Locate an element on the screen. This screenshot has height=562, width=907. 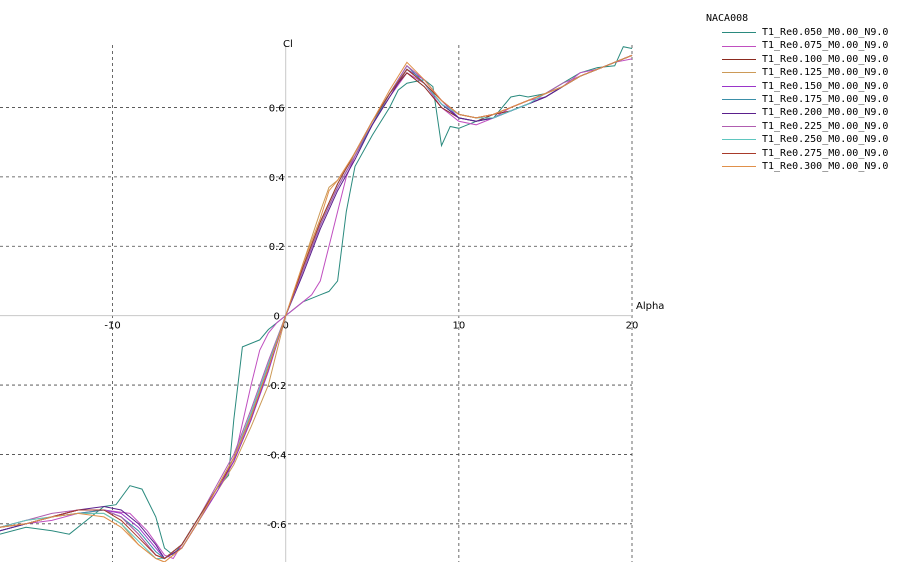
legend-label: T1_Re0.200_M0.00_N9.0 is located at coordinates (825, 113).